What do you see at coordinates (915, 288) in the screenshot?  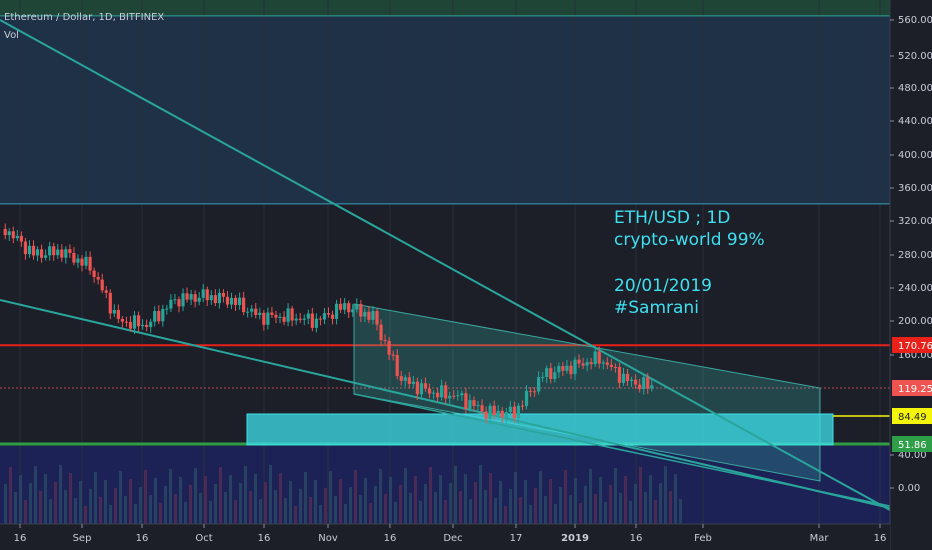 I see `y-tick-label: 240.00` at bounding box center [915, 288].